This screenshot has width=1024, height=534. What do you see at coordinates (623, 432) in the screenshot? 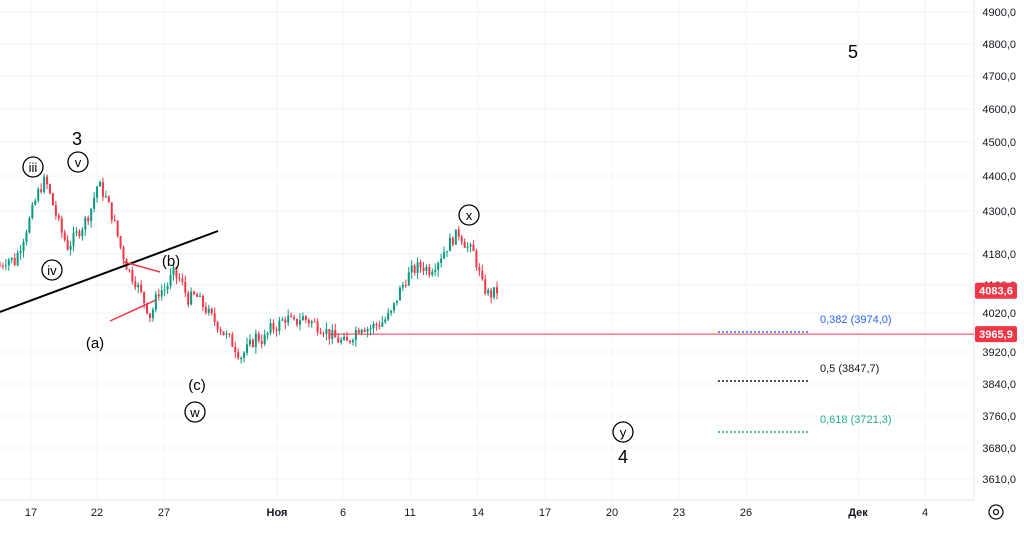
I see `wave-circle-y` at bounding box center [623, 432].